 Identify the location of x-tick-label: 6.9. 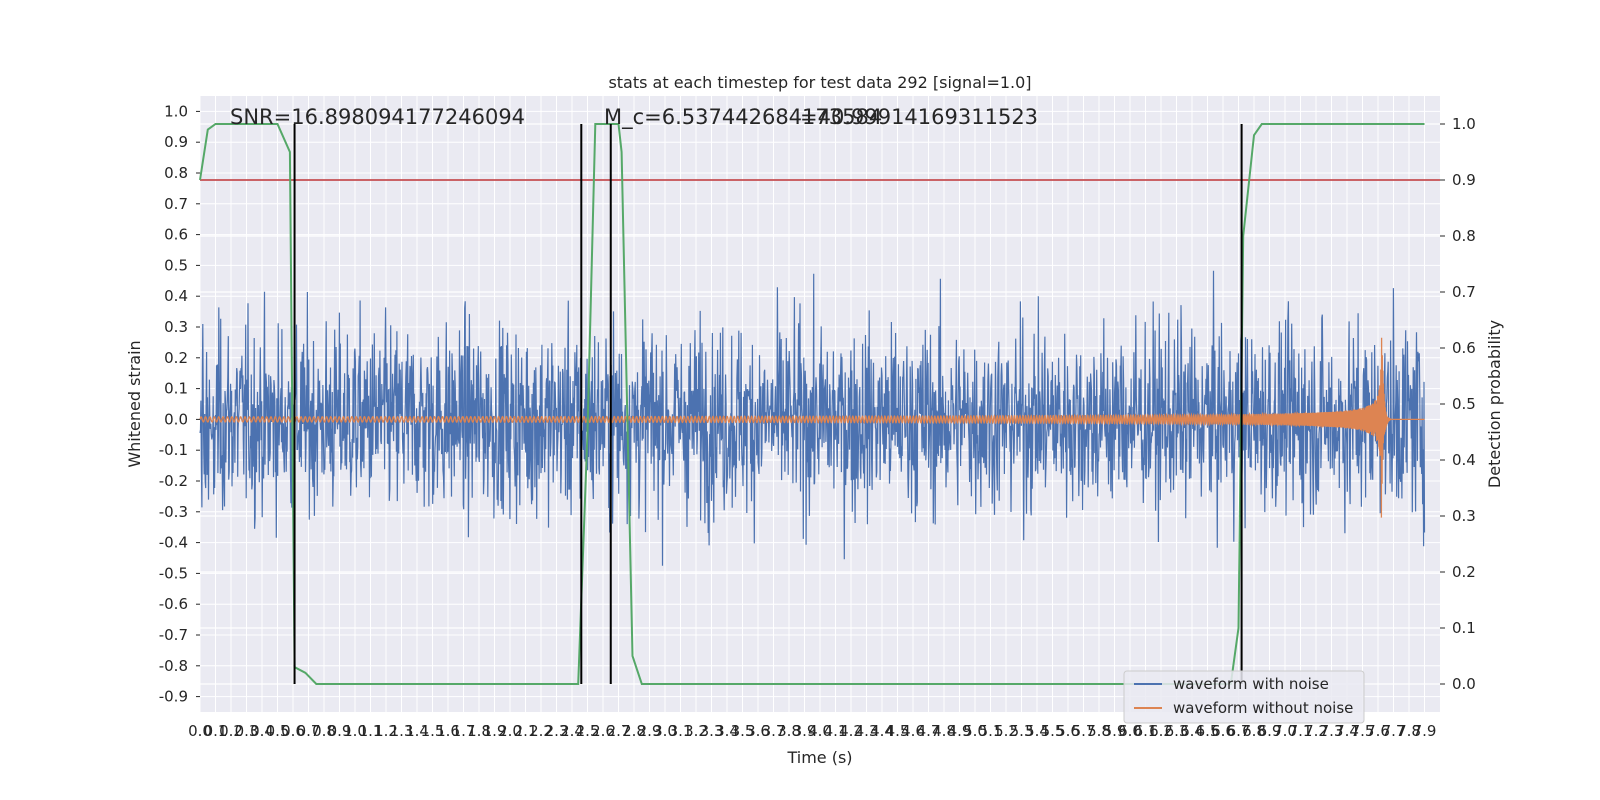
(1270, 731).